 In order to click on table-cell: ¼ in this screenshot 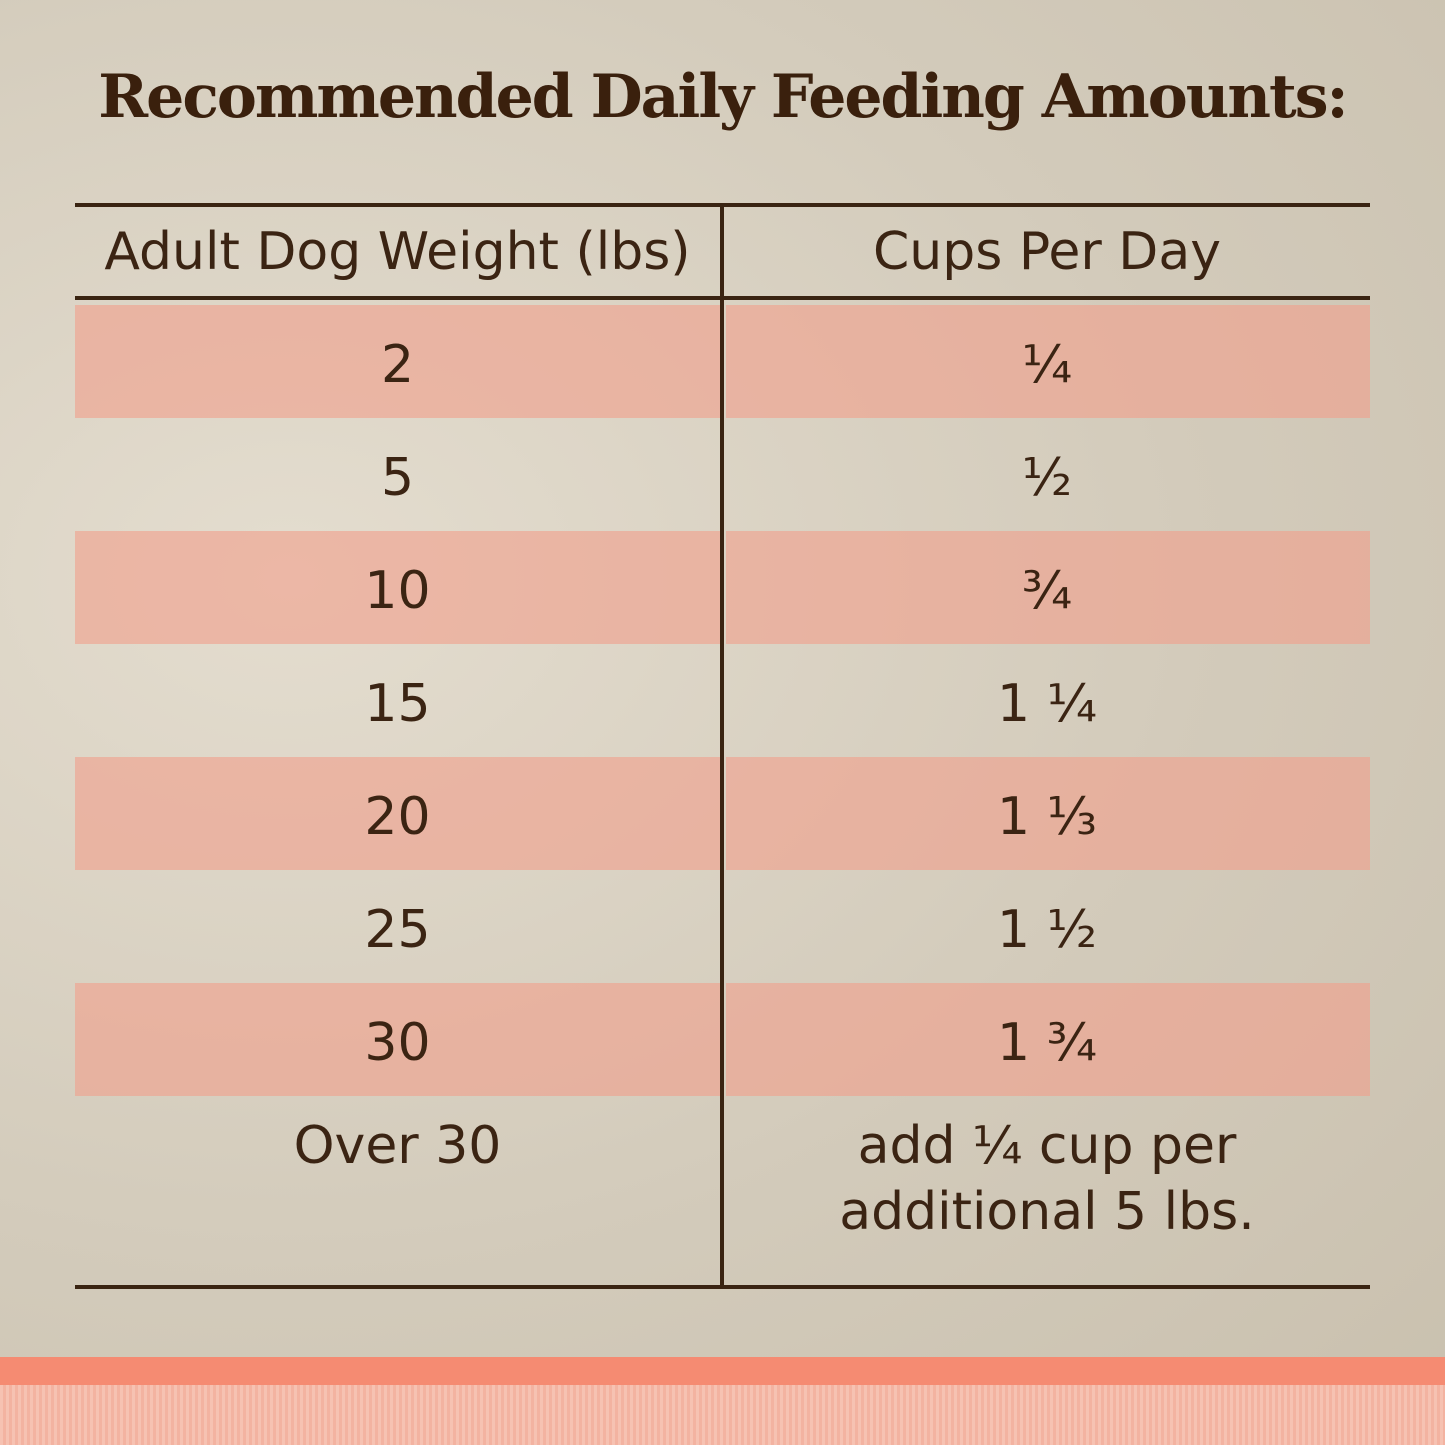, I will do `click(1047, 365)`.